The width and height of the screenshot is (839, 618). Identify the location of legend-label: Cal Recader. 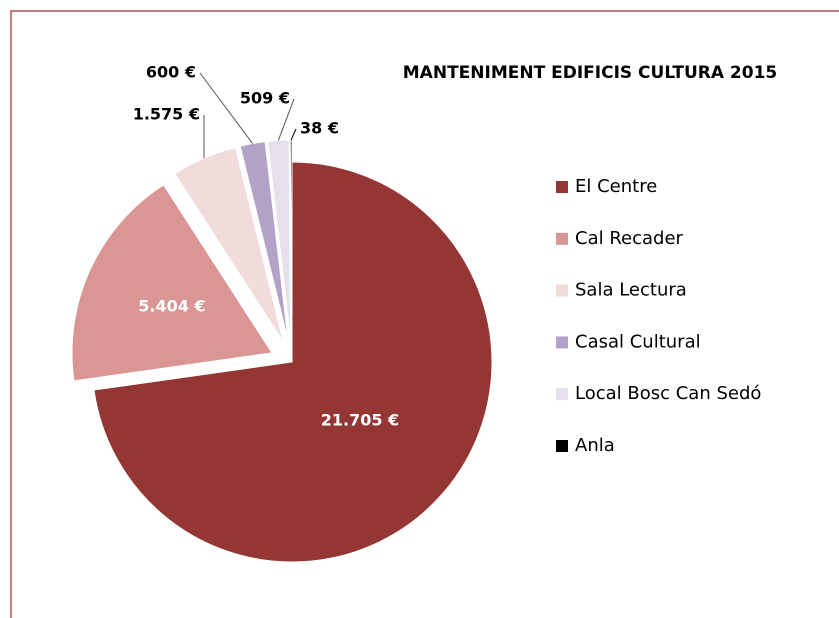
(629, 238).